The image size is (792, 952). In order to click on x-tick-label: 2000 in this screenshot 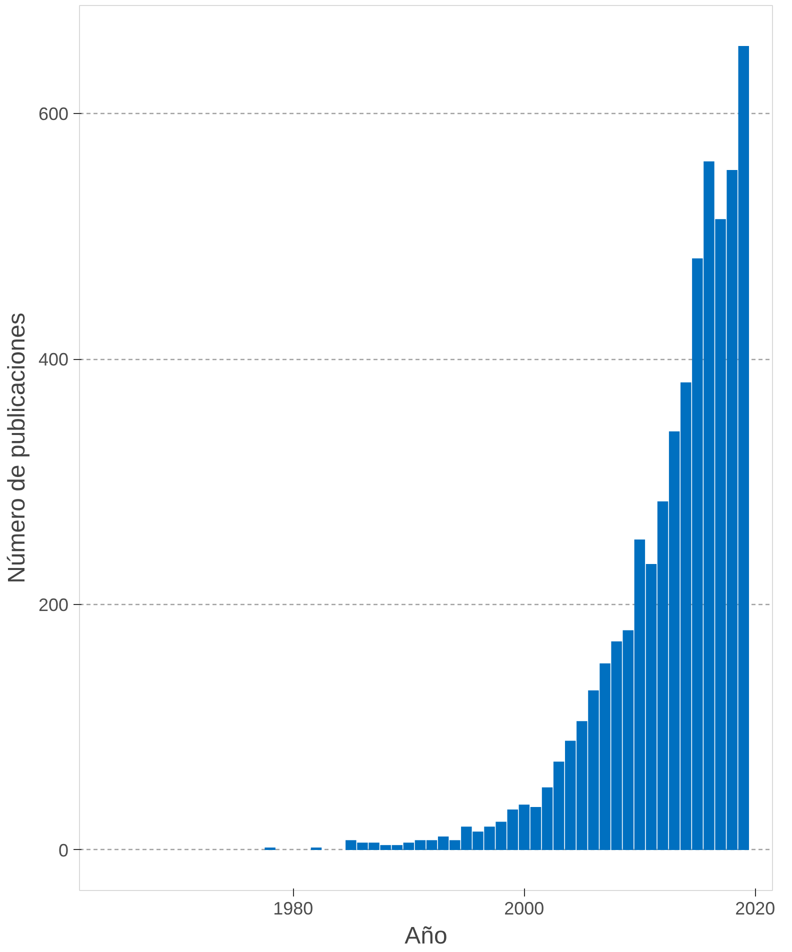, I will do `click(524, 908)`.